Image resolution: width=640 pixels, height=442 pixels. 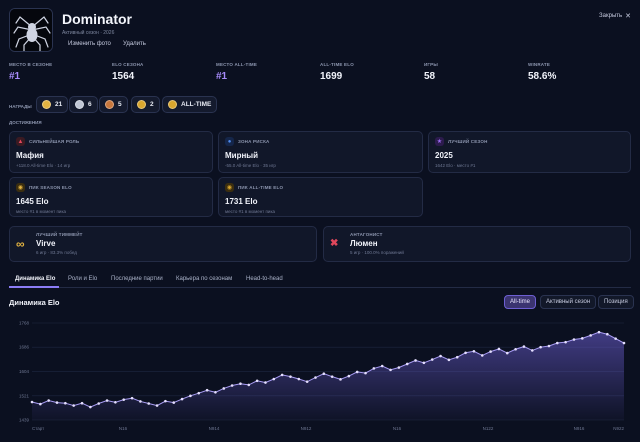 What do you see at coordinates (542, 76) in the screenshot?
I see `stat-value: 58.6%` at bounding box center [542, 76].